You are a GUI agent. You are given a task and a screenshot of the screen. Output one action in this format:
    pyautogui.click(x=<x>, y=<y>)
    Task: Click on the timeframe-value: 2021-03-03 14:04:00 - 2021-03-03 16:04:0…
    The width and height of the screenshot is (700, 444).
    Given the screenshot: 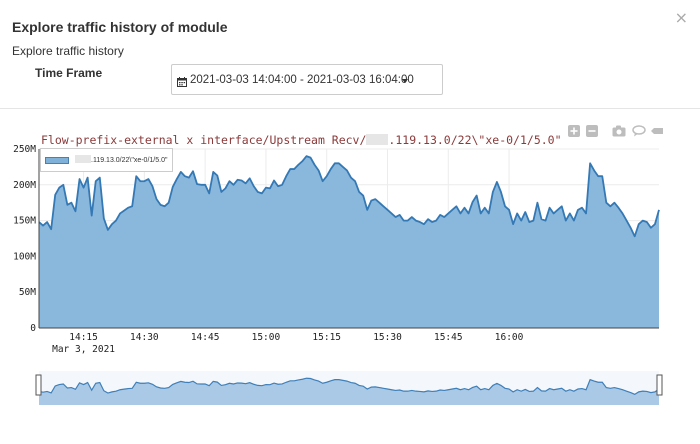 What is the action you would take?
    pyautogui.click(x=302, y=80)
    